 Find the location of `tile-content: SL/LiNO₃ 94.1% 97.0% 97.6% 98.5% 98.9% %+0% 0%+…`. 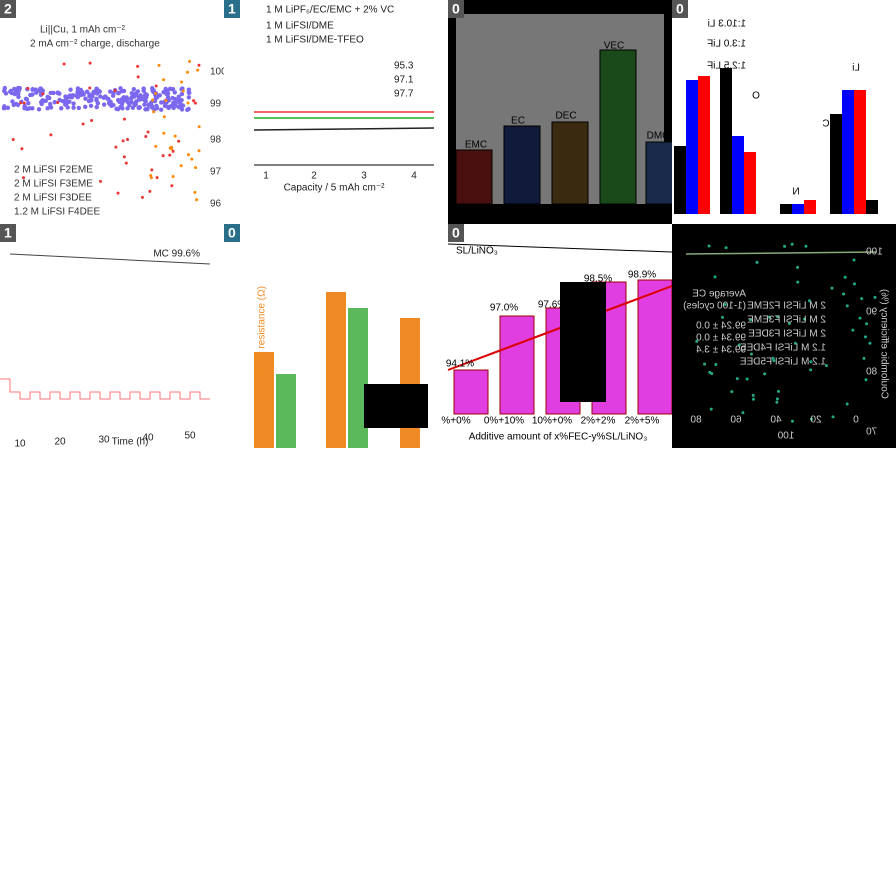

tile-content: SL/LiNO₃ 94.1% 97.0% 97.6% 98.5% 98.9% %+0% 0%+… is located at coordinates (557, 343).